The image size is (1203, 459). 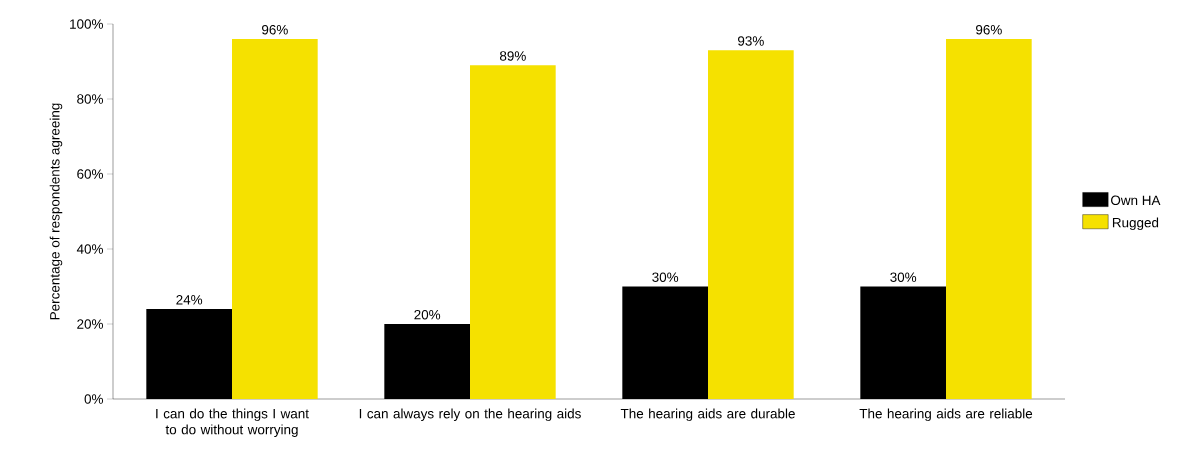 I want to click on x-tick-label: The hearing aids are durable, so click(x=707, y=415).